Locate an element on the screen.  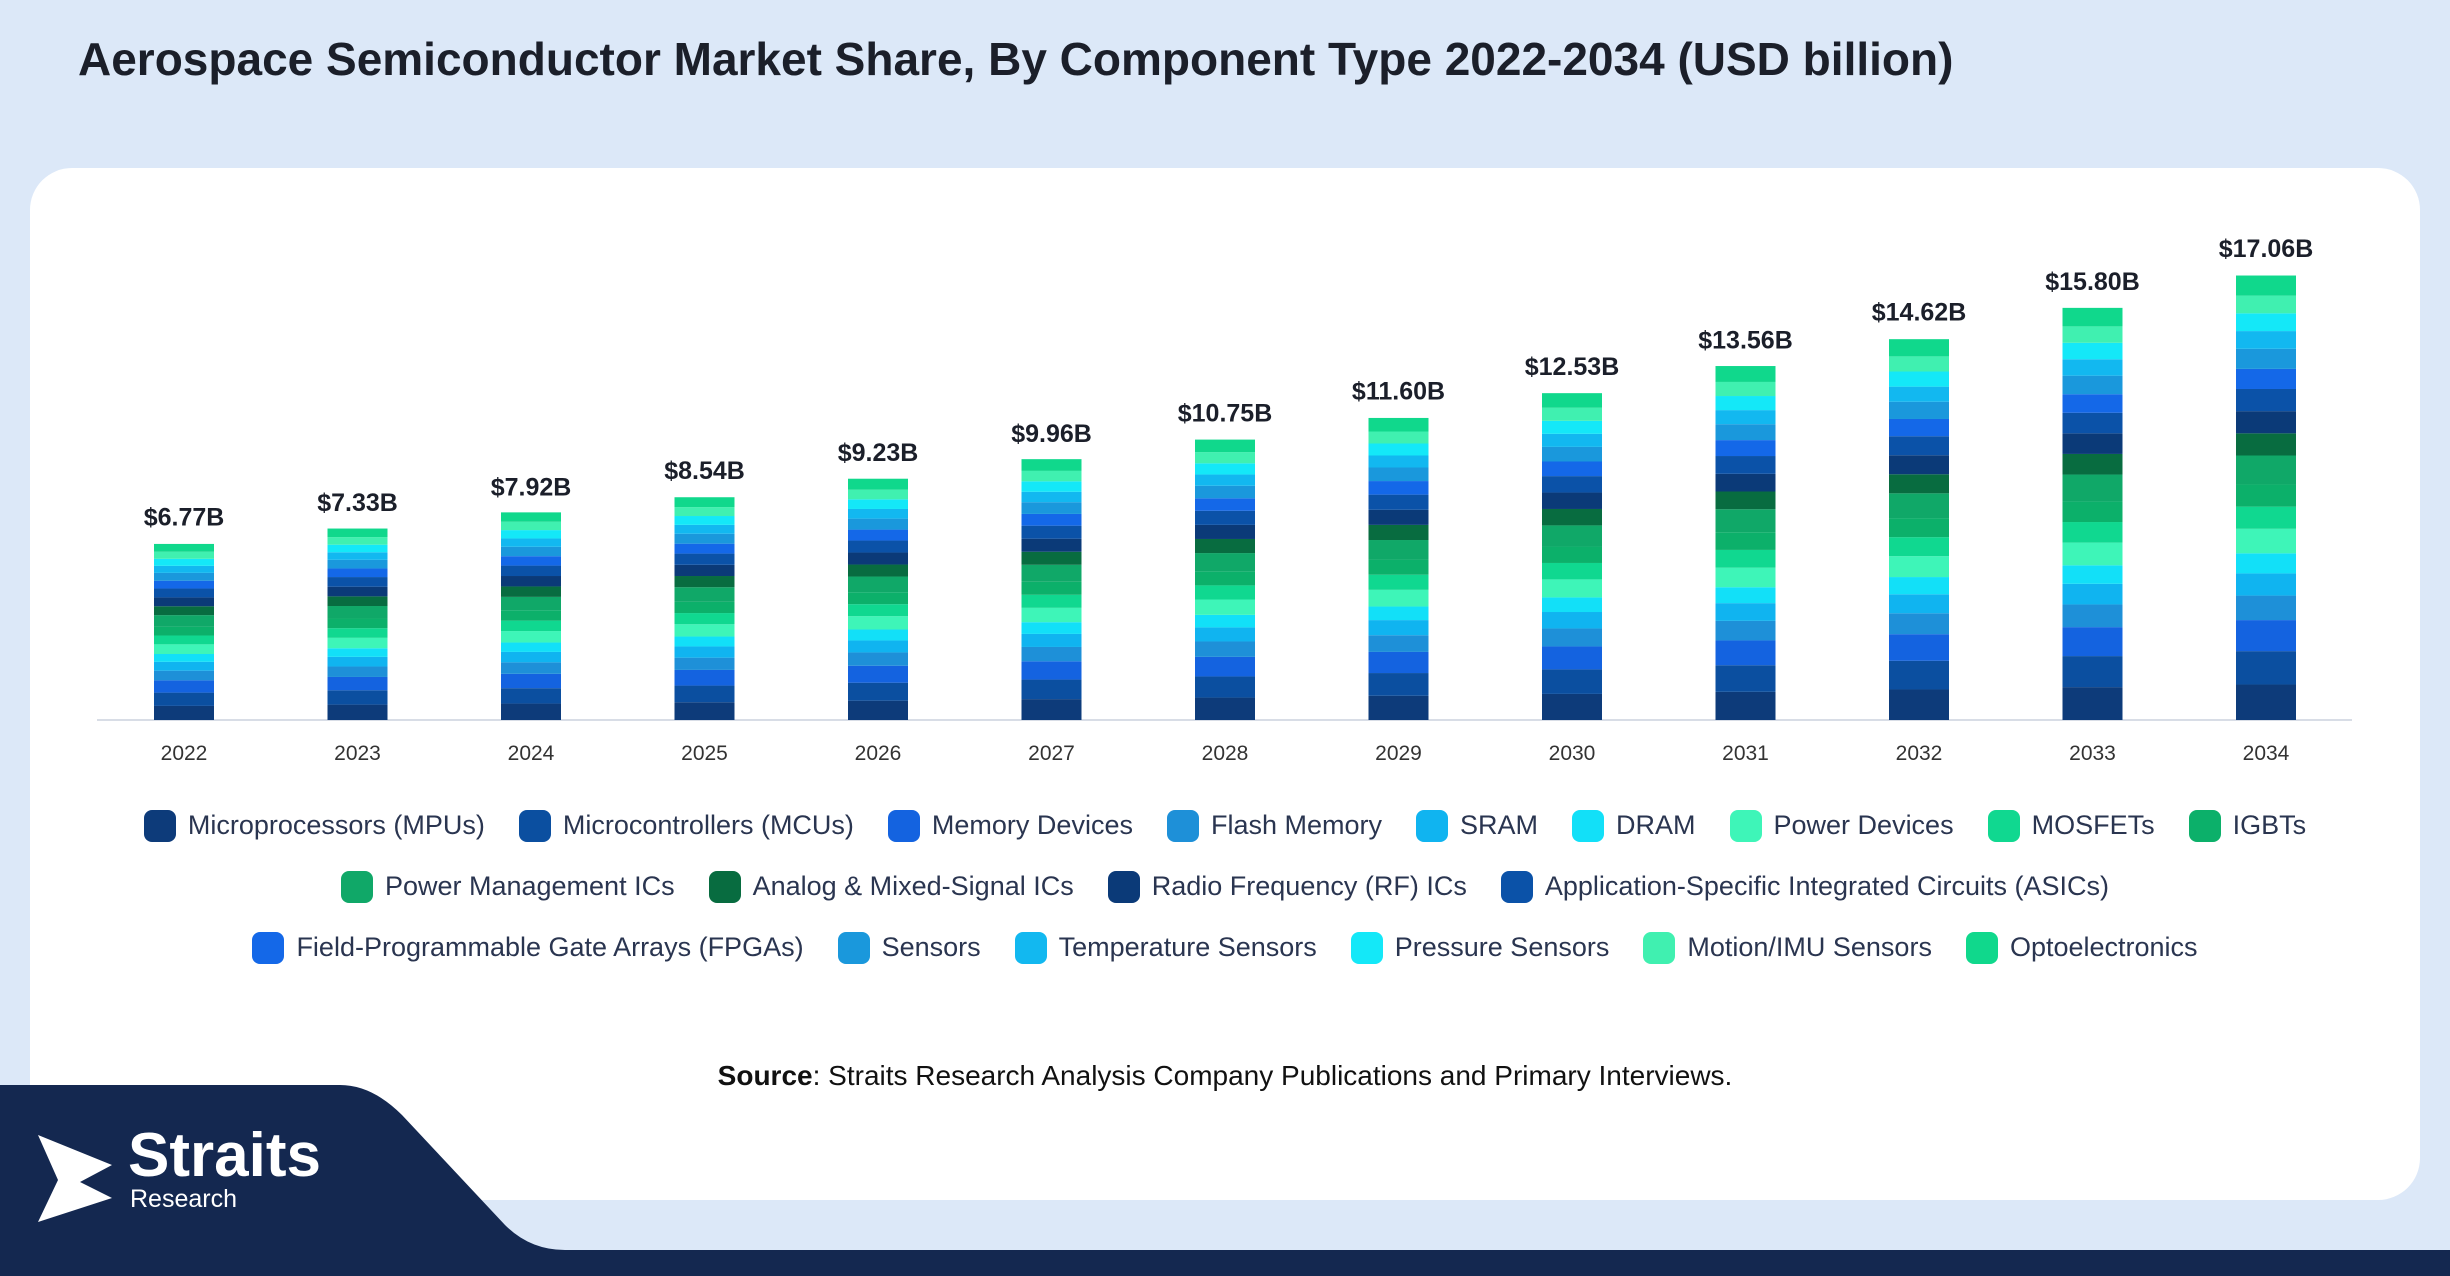
x-tick-label: 2028 is located at coordinates (1225, 753).